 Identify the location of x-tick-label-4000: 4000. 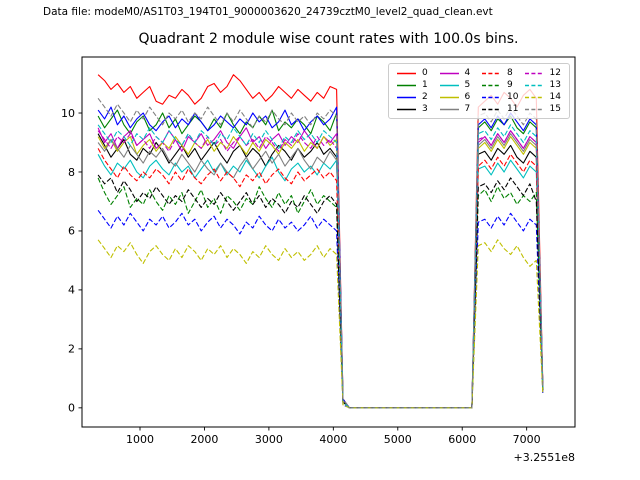
(333, 439).